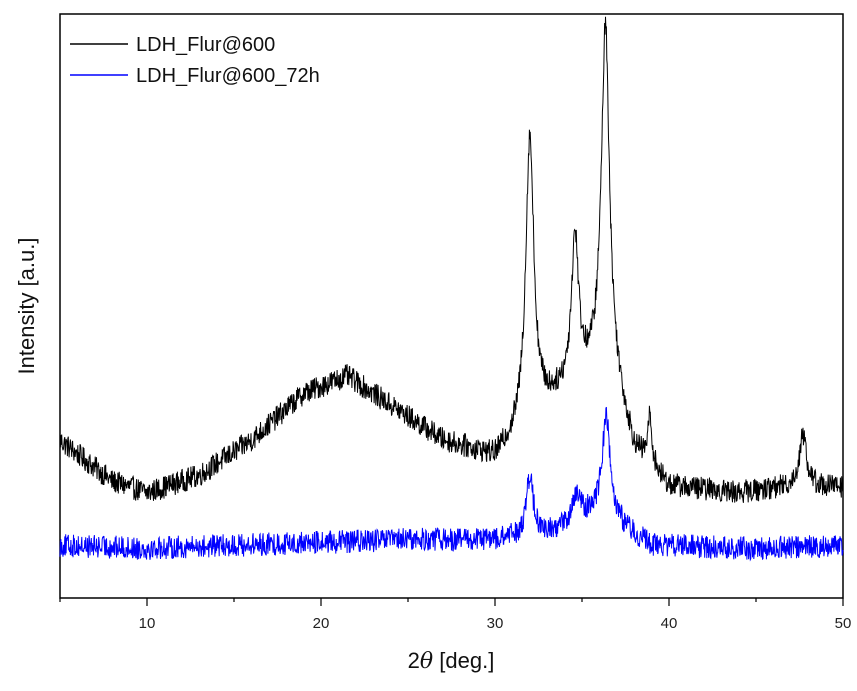 The height and width of the screenshot is (691, 857). What do you see at coordinates (669, 623) in the screenshot?
I see `x-tick-label: 40` at bounding box center [669, 623].